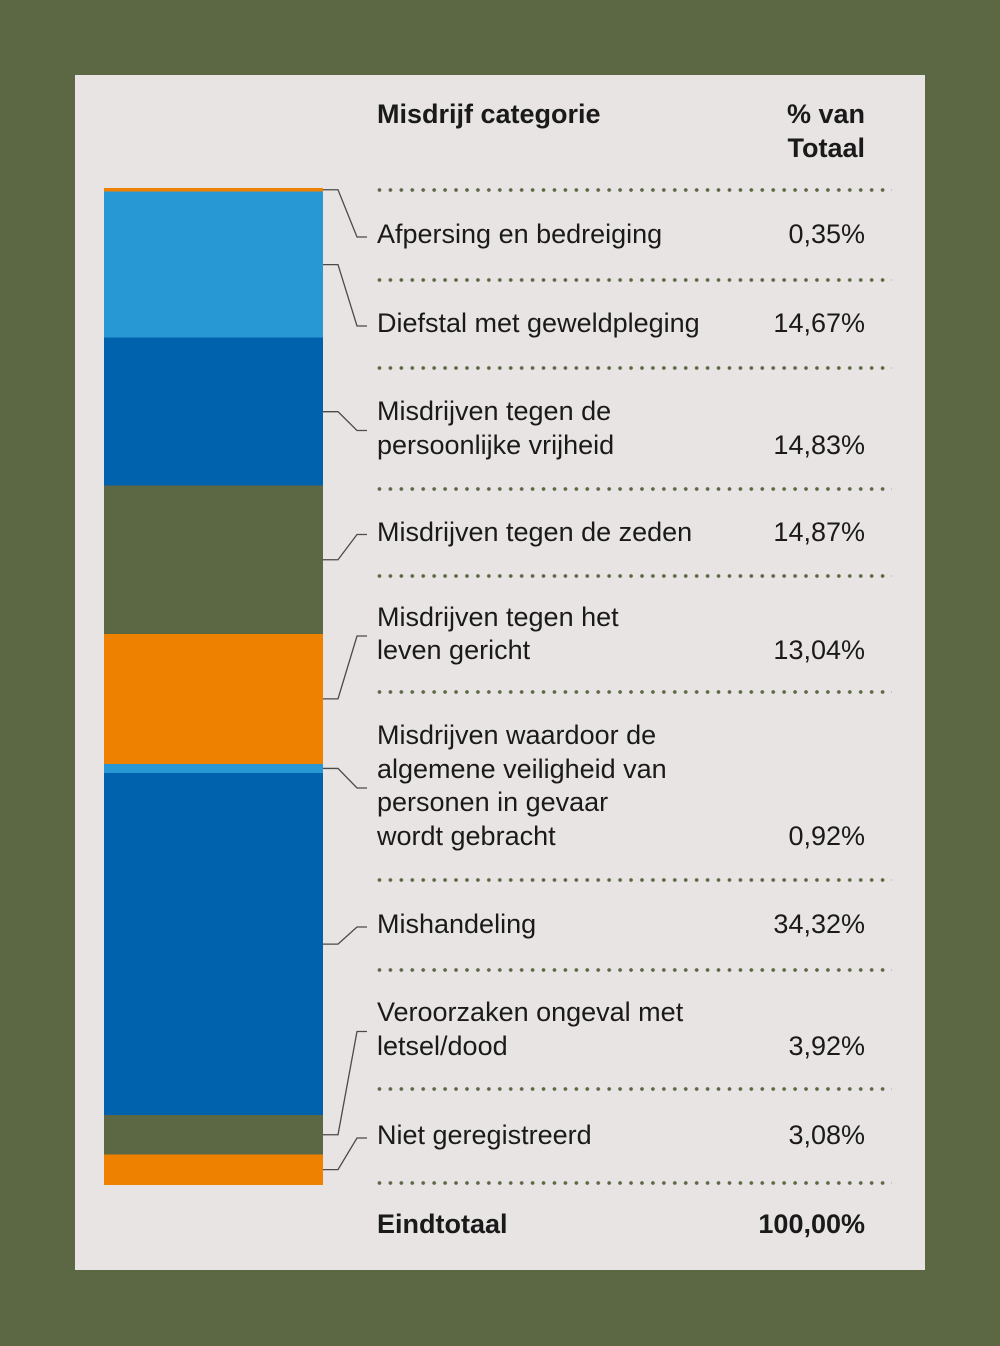 The width and height of the screenshot is (1000, 1346). I want to click on percent-value: 13,04%, so click(819, 650).